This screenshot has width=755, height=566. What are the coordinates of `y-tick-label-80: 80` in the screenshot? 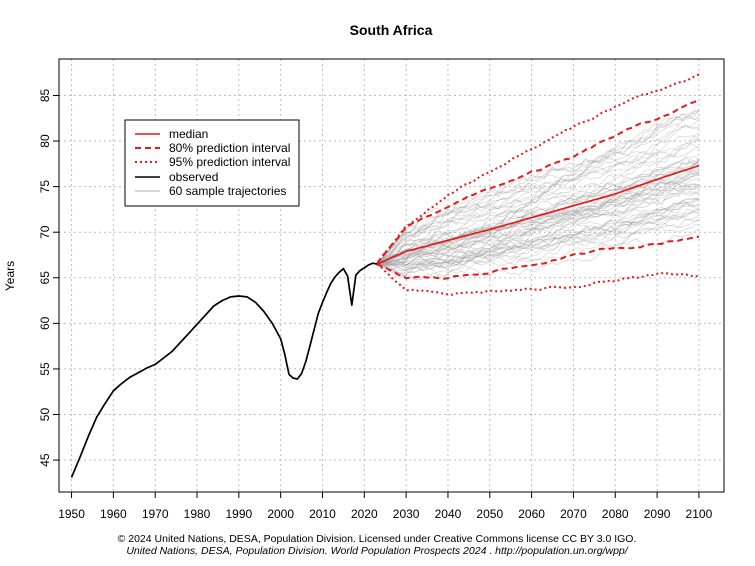 It's located at (45, 141).